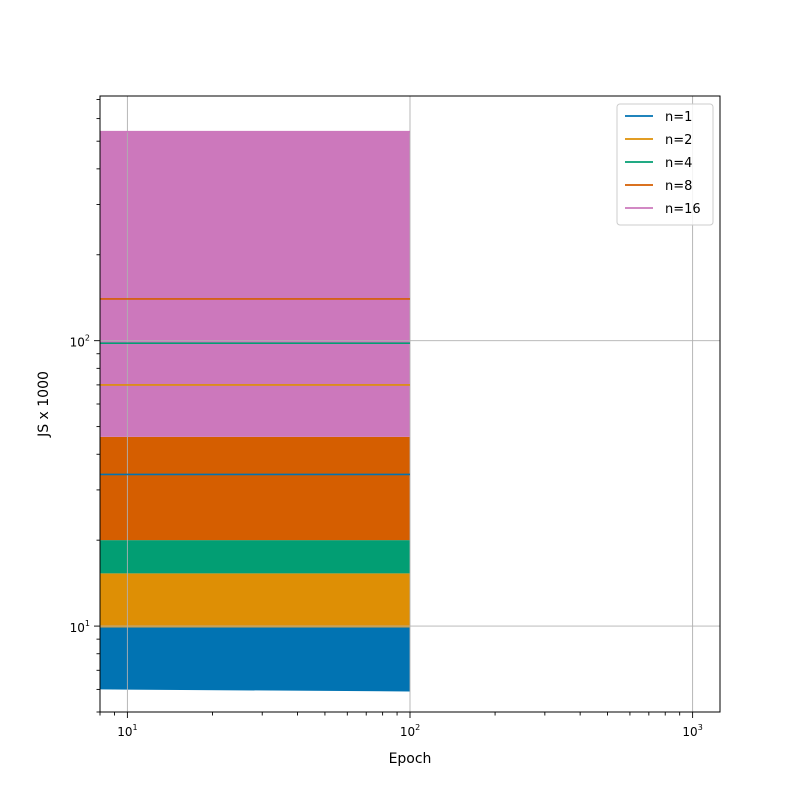  What do you see at coordinates (678, 117) in the screenshot?
I see `legend-label: n=1` at bounding box center [678, 117].